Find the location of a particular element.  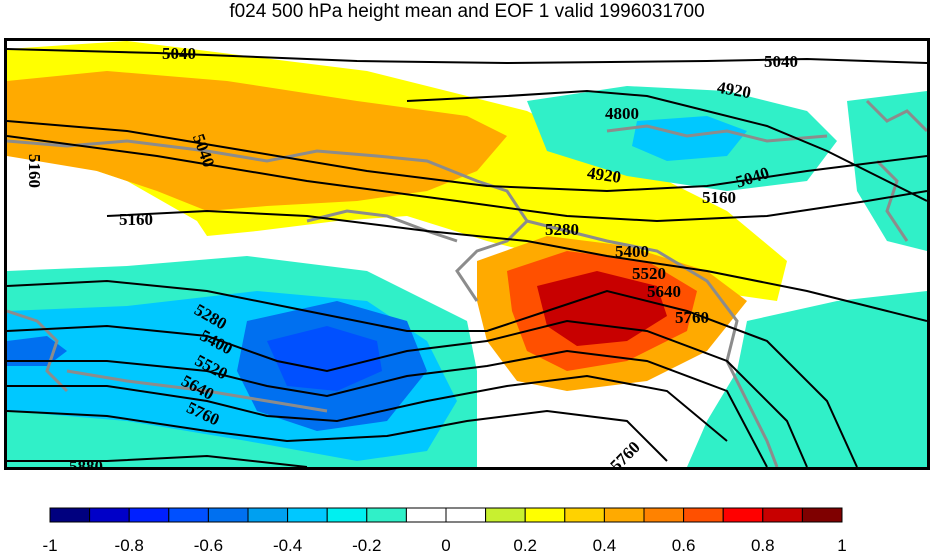

contour-label: 5640 is located at coordinates (664, 291).